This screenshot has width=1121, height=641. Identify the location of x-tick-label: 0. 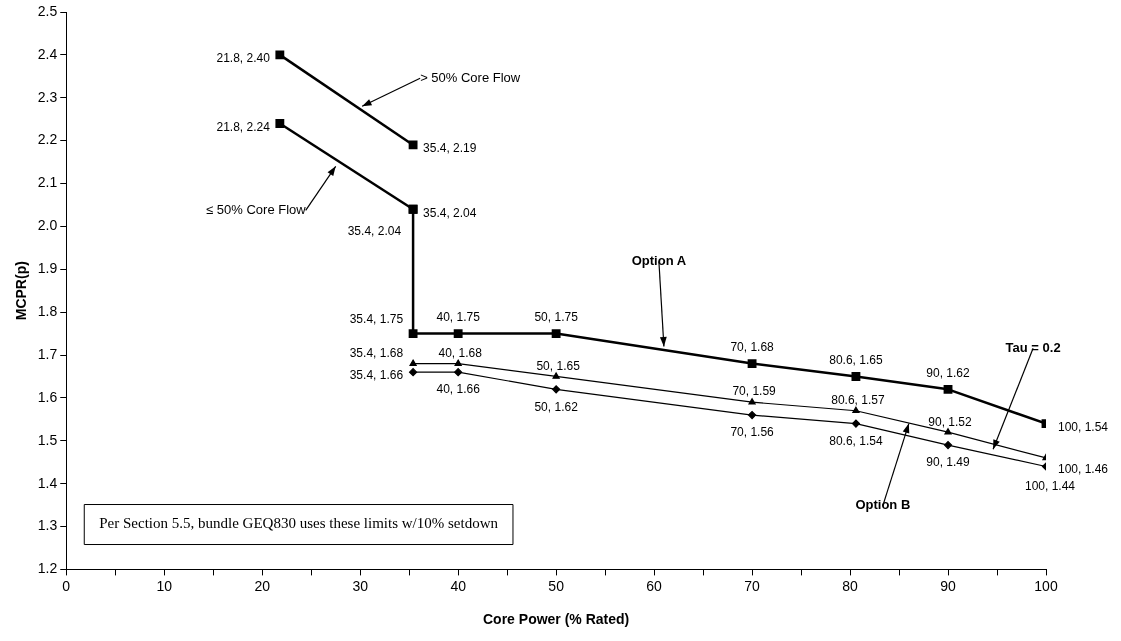
(66, 585).